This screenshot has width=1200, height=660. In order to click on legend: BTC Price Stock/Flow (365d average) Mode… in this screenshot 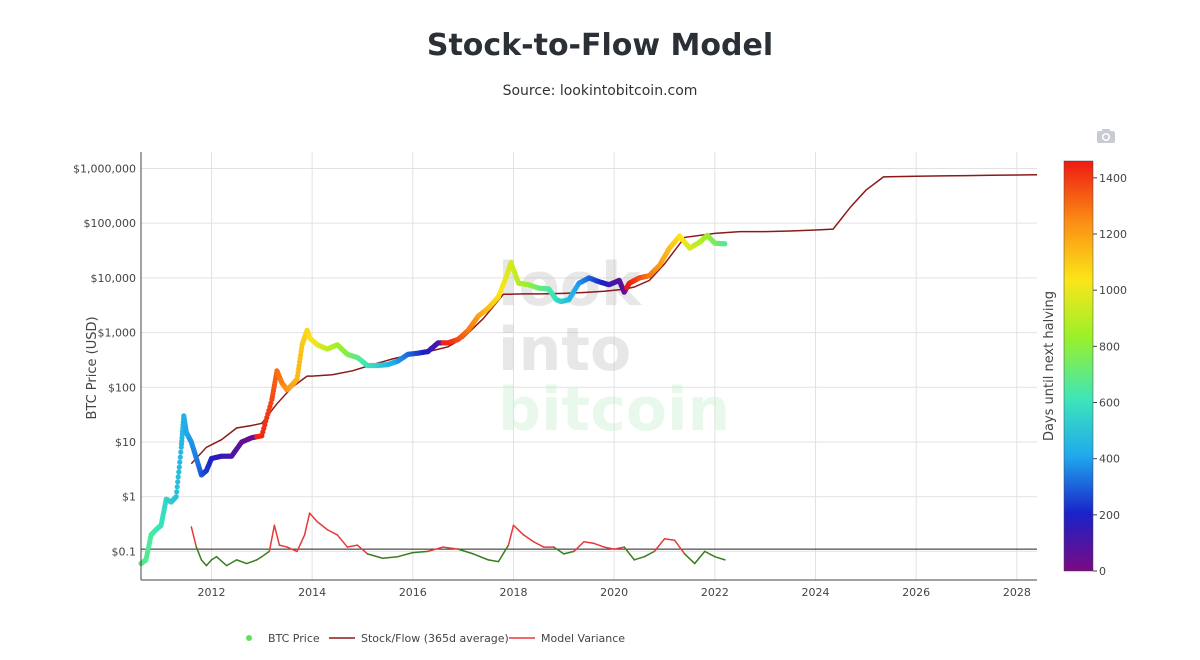, I will do `click(435, 638)`.